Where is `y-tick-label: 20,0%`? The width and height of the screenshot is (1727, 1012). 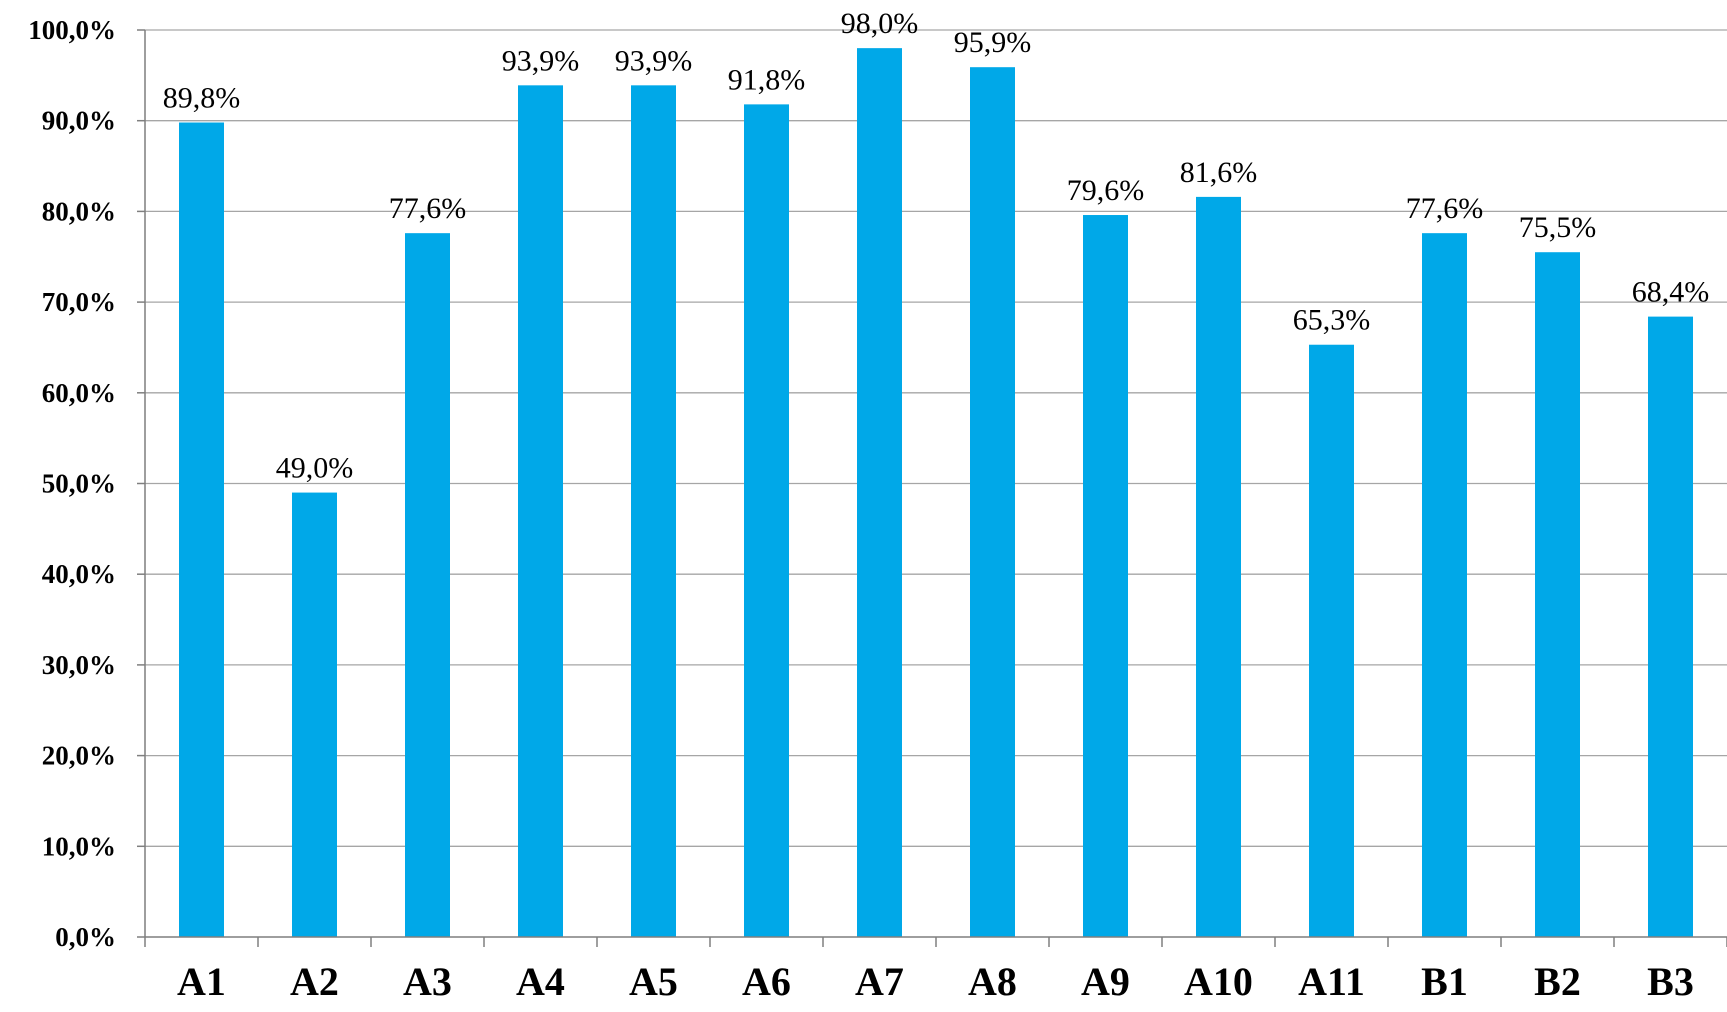
y-tick-label: 20,0% is located at coordinates (79, 756).